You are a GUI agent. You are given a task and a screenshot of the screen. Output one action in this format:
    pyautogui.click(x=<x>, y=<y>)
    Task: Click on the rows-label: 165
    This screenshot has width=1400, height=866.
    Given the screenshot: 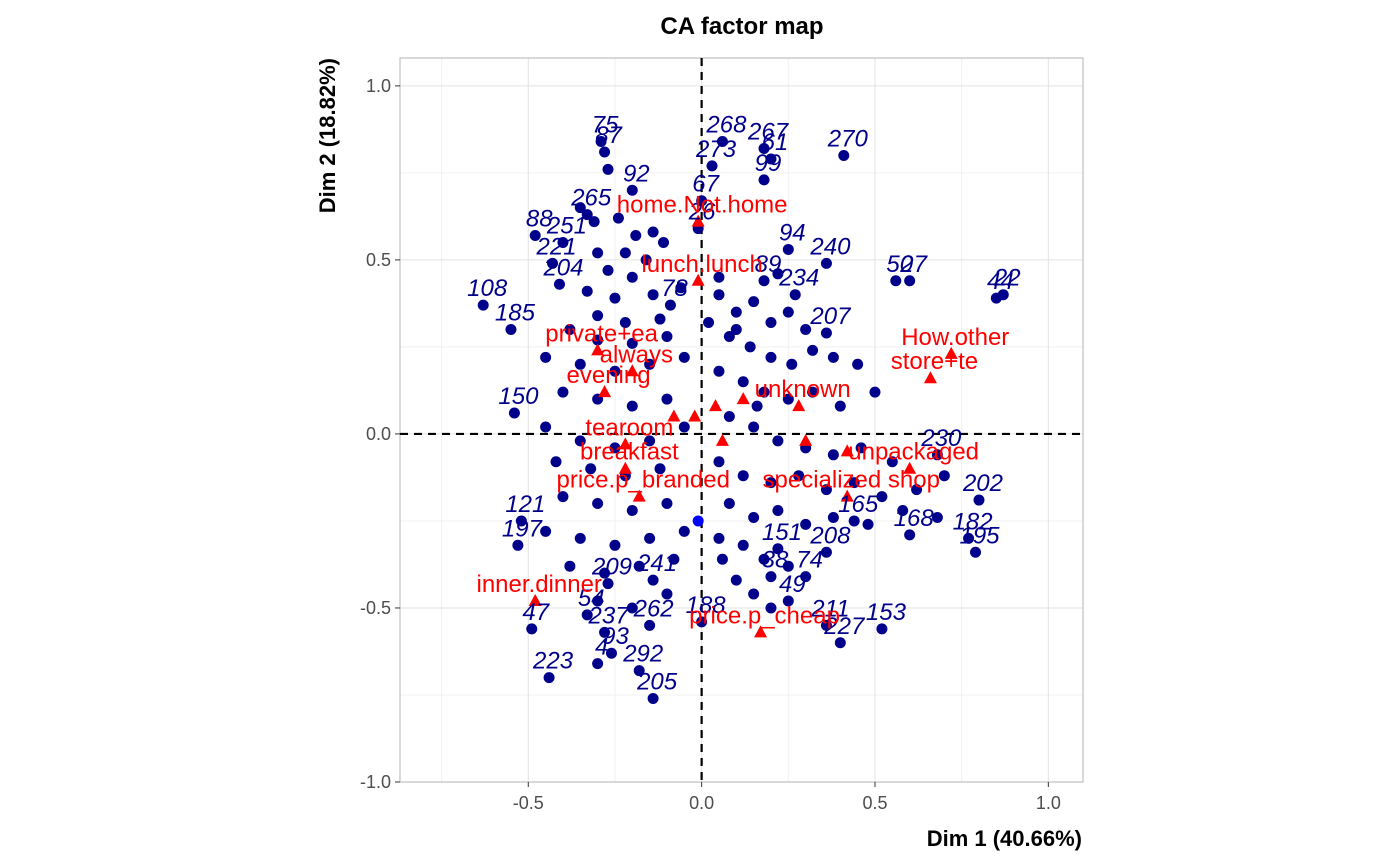 What is the action you would take?
    pyautogui.click(x=858, y=504)
    